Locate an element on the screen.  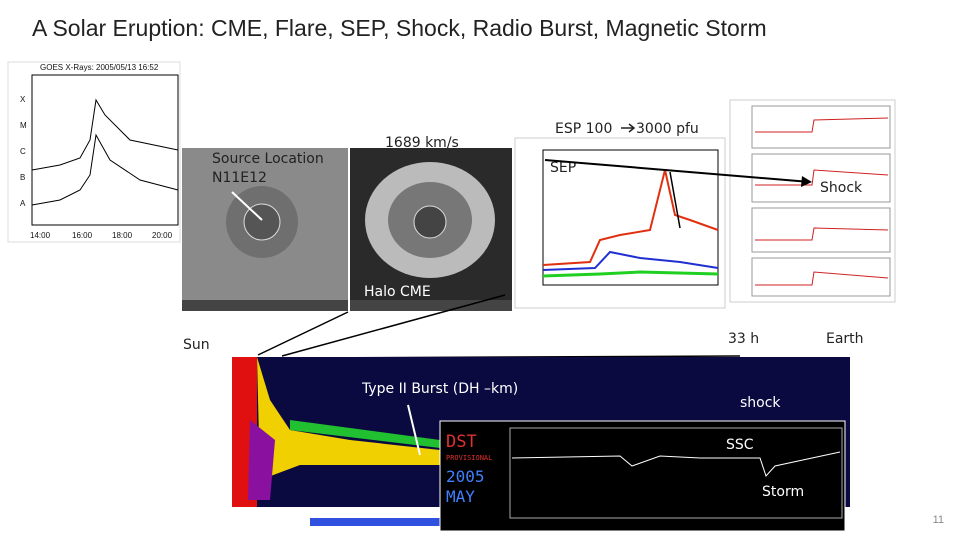
goes-class: A is located at coordinates (23, 203).